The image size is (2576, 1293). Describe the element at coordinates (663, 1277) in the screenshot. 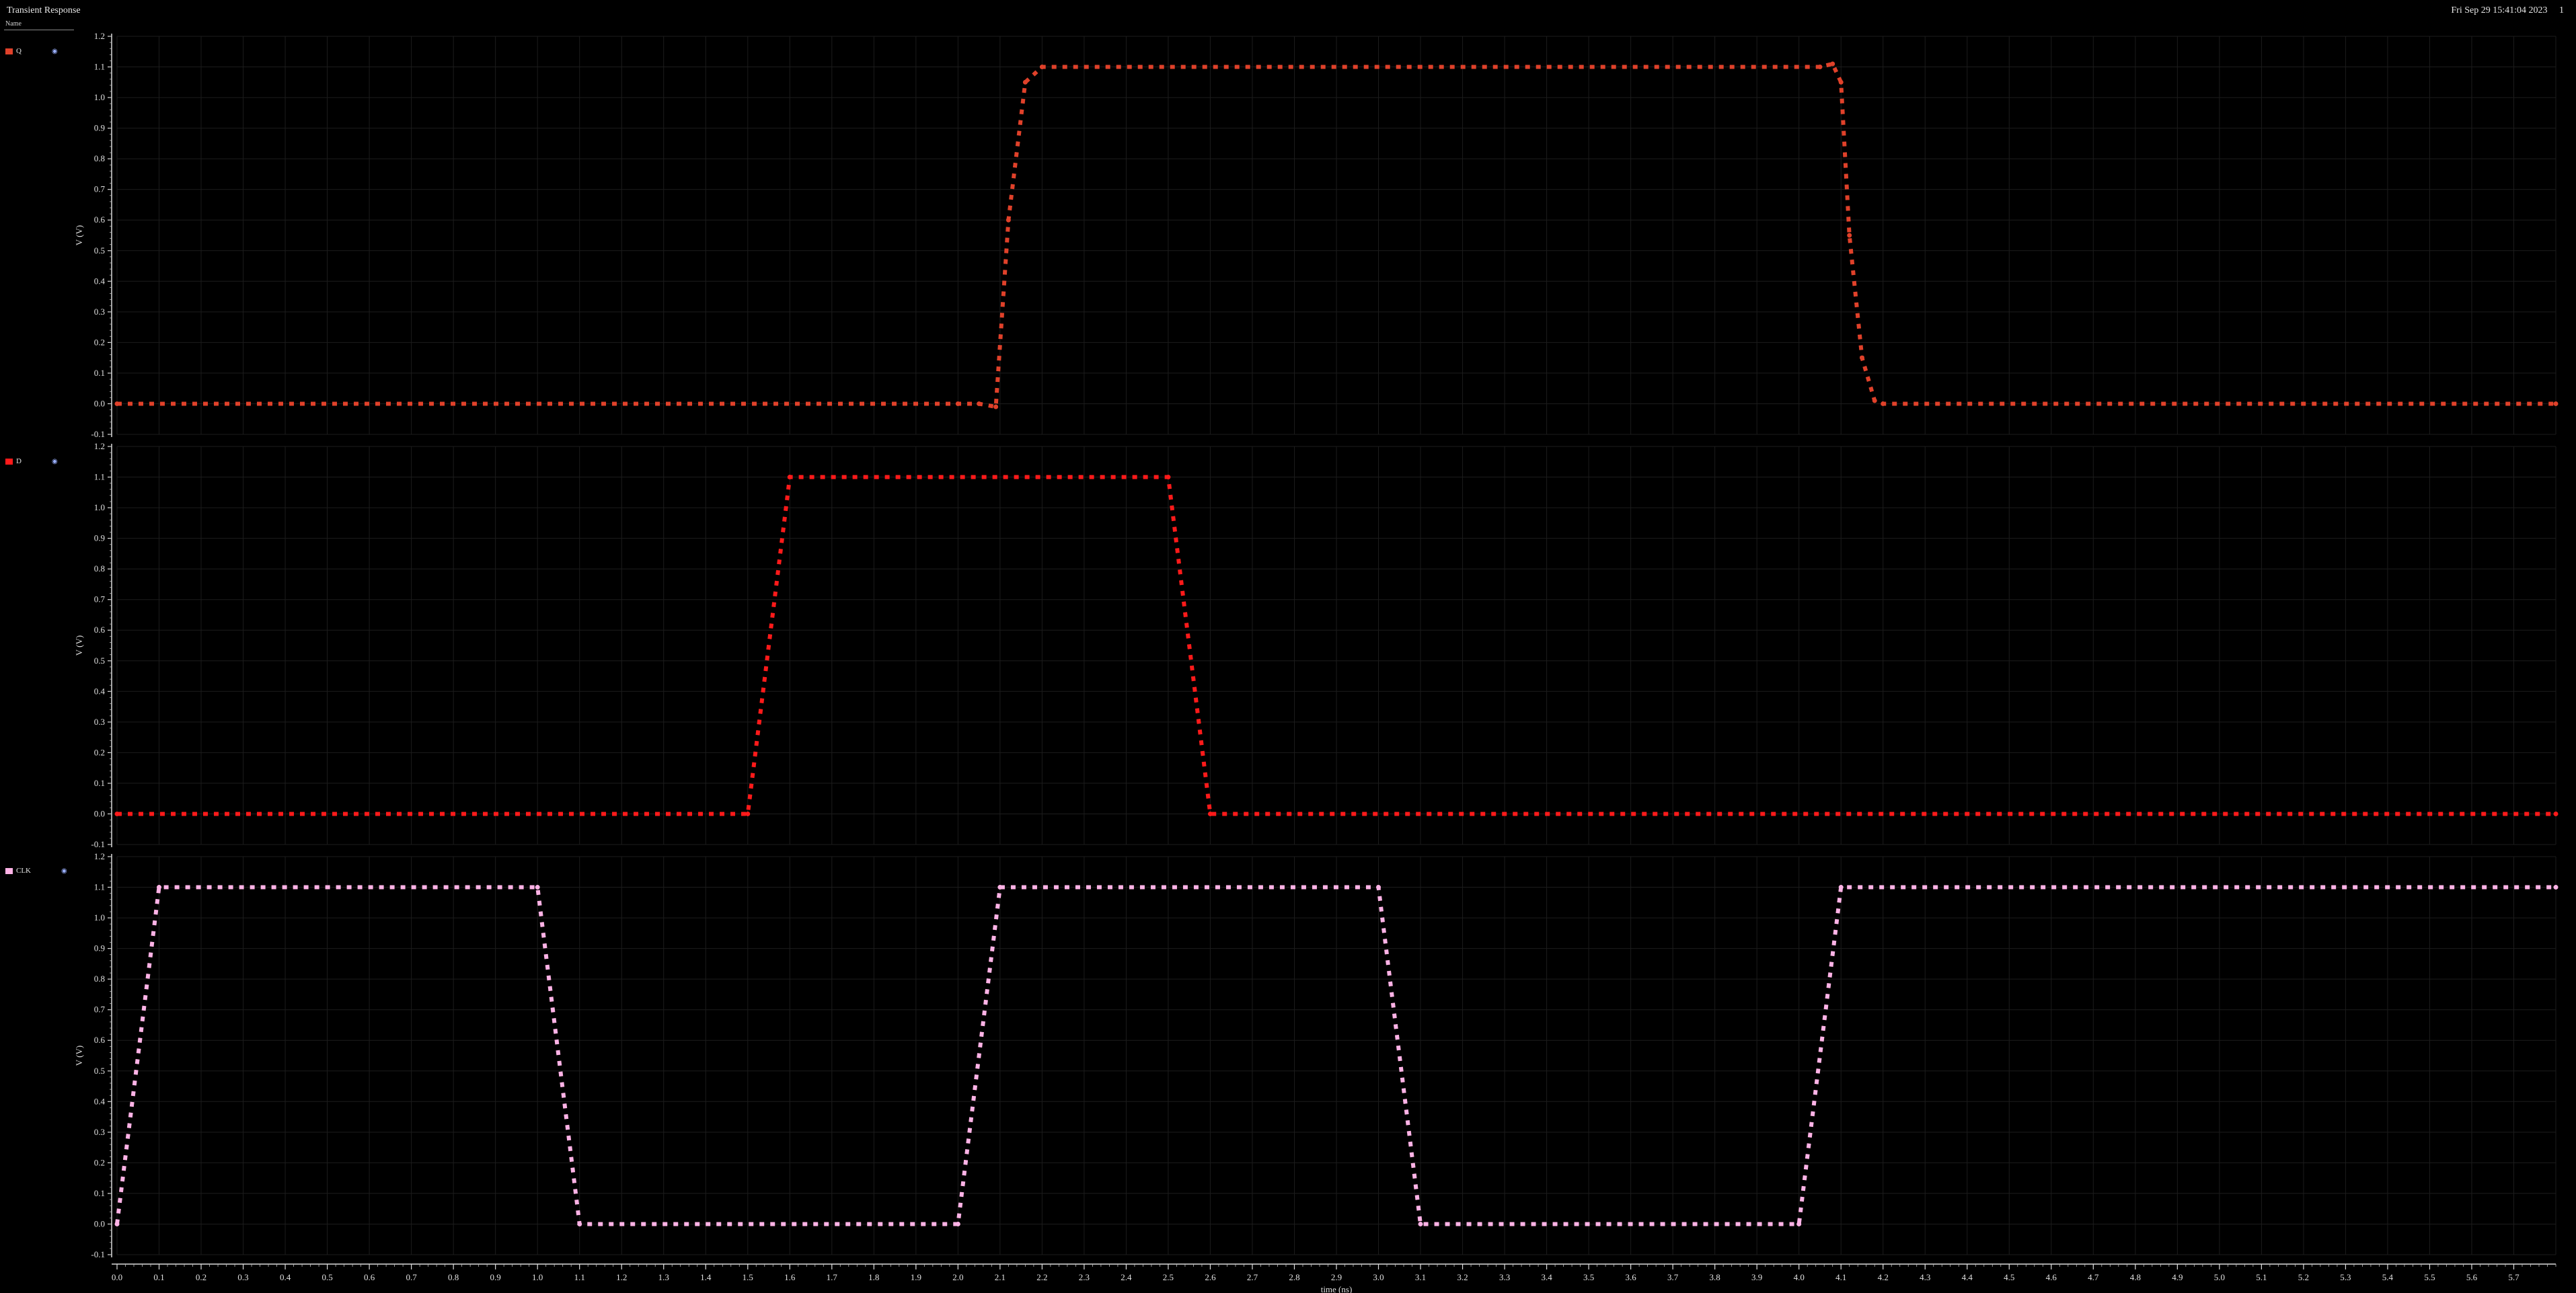

I see `x-tick-label: 1.3` at that location.